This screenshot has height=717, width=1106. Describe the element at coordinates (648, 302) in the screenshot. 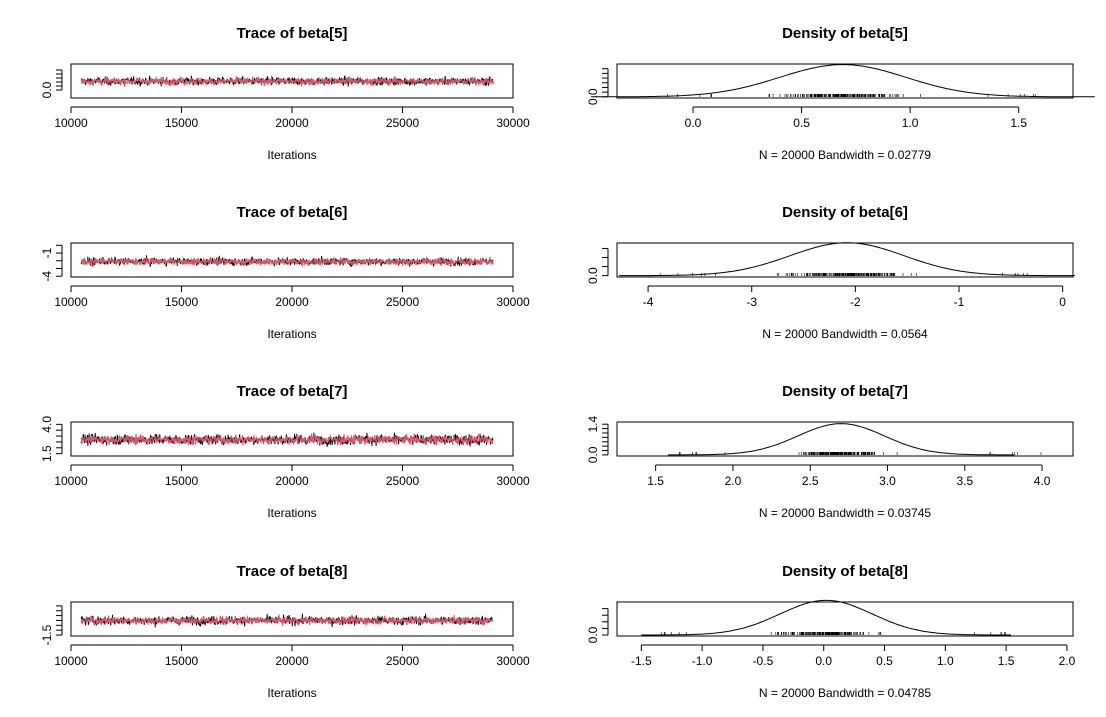

I see `x-tick-label: -4` at that location.